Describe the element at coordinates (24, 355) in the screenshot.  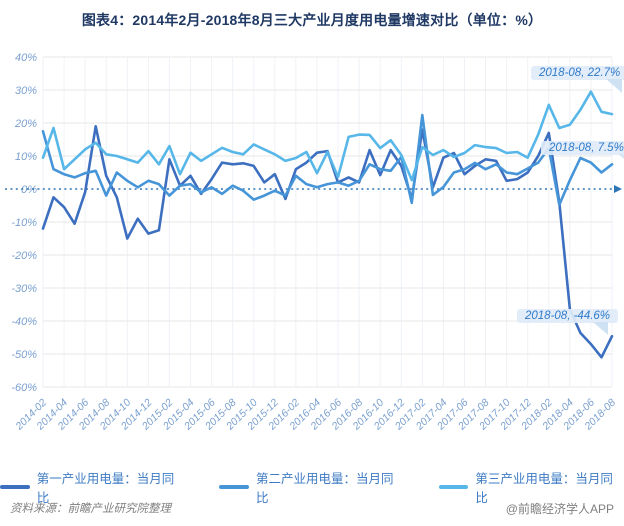
I see `y-axis-tick-label: -50%` at that location.